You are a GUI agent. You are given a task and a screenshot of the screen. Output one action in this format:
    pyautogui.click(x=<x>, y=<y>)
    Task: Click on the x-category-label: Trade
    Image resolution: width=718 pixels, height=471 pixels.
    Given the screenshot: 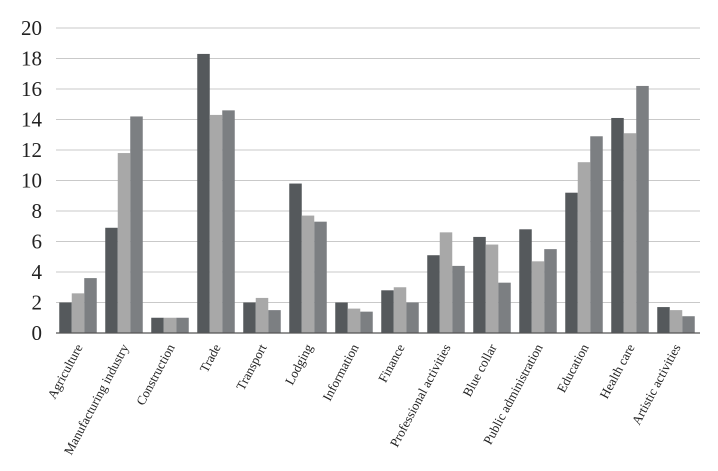 What is the action you would take?
    pyautogui.click(x=209, y=358)
    